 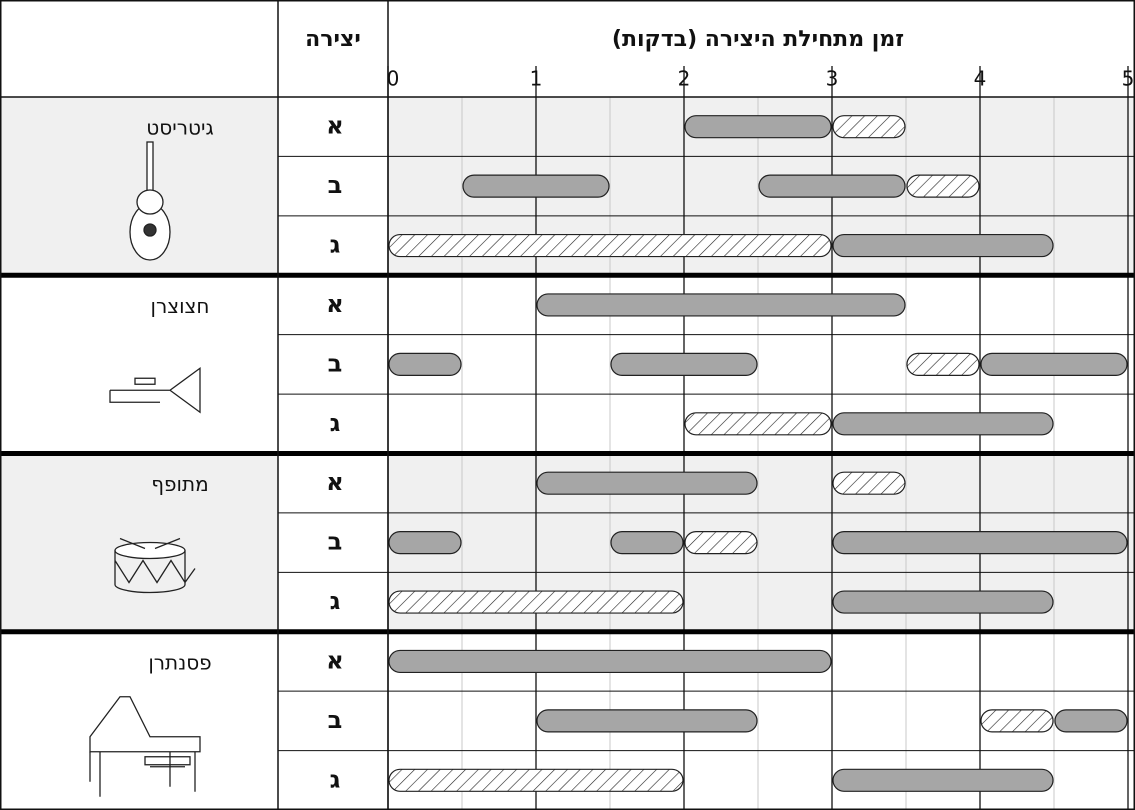 What do you see at coordinates (1128, 79) in the screenshot?
I see `x-tick-label: 5` at bounding box center [1128, 79].